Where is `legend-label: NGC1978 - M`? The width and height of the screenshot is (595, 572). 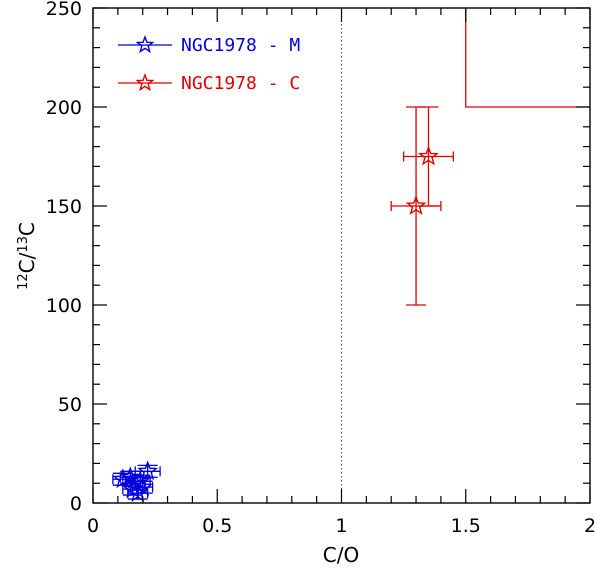
legend-label: NGC1978 - M is located at coordinates (240, 45).